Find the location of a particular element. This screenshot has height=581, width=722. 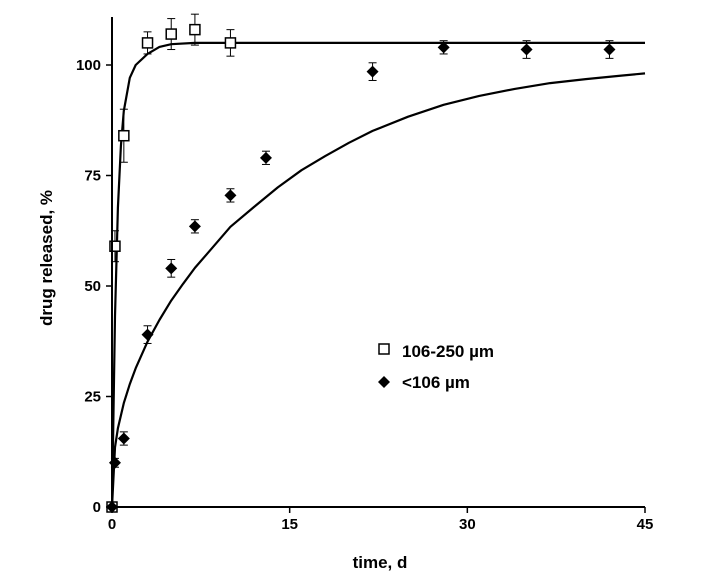

legend-label-106-250: 106-250 µm is located at coordinates (448, 351).